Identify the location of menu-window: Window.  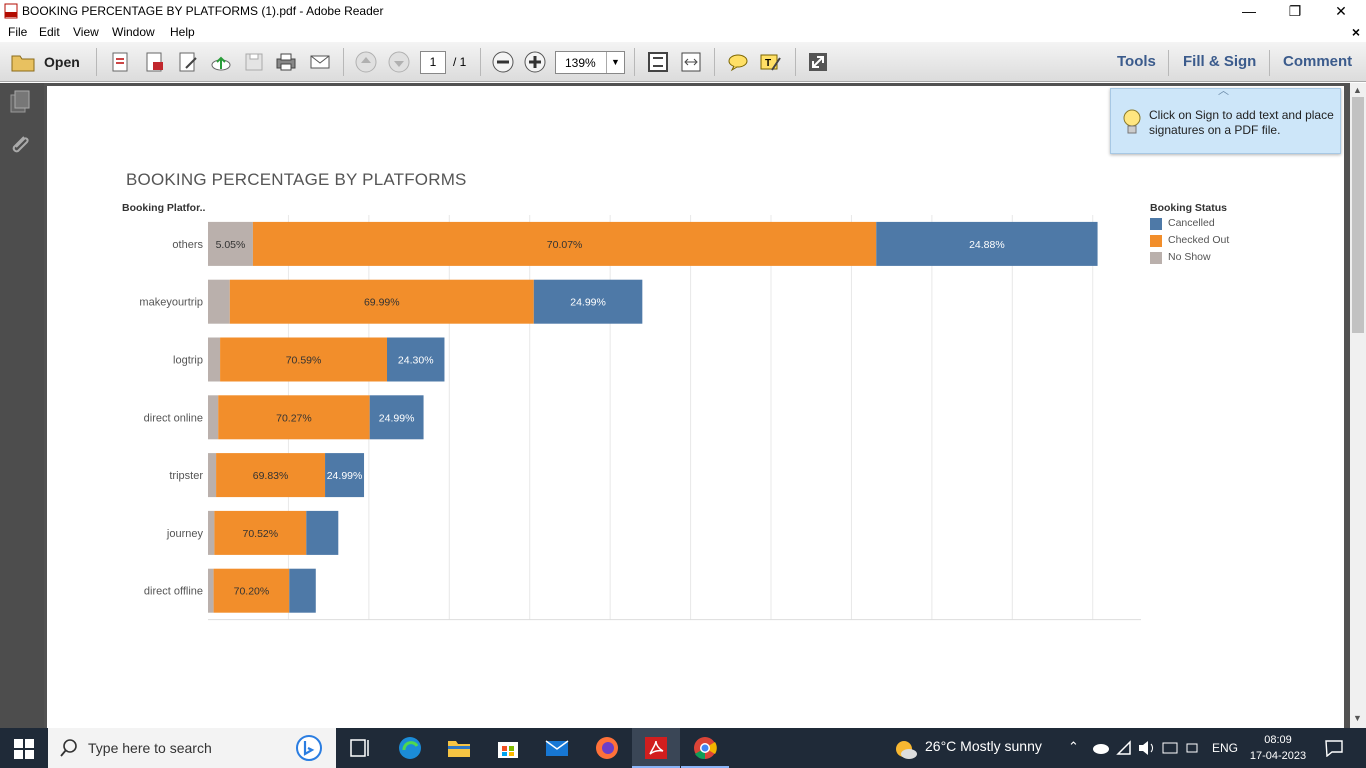
(133, 32).